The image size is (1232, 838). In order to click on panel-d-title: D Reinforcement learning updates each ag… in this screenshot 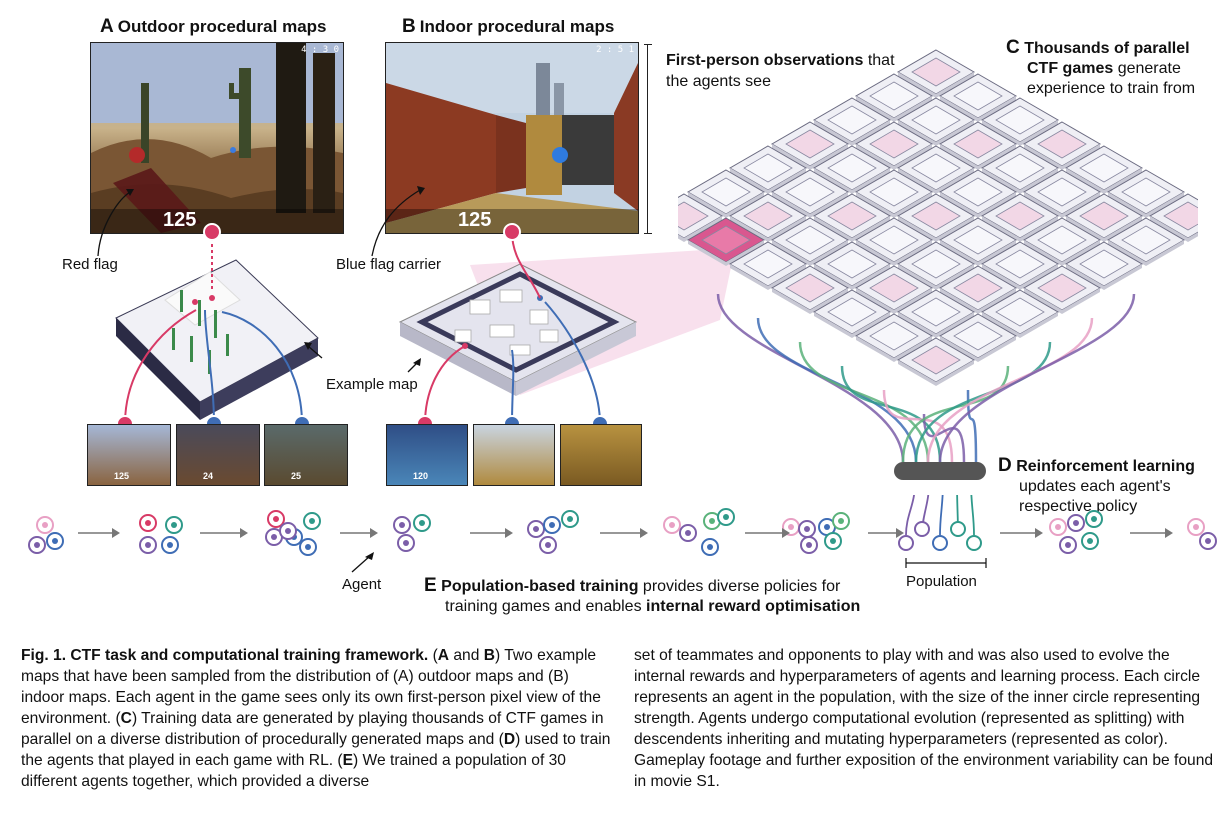, I will do `click(1096, 485)`.